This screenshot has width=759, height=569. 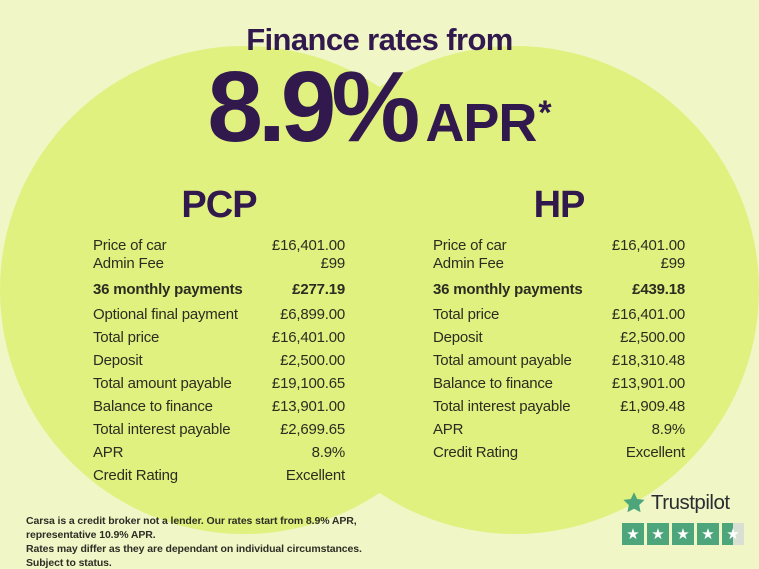 What do you see at coordinates (652, 406) in the screenshot?
I see `row-value: £1,909.48` at bounding box center [652, 406].